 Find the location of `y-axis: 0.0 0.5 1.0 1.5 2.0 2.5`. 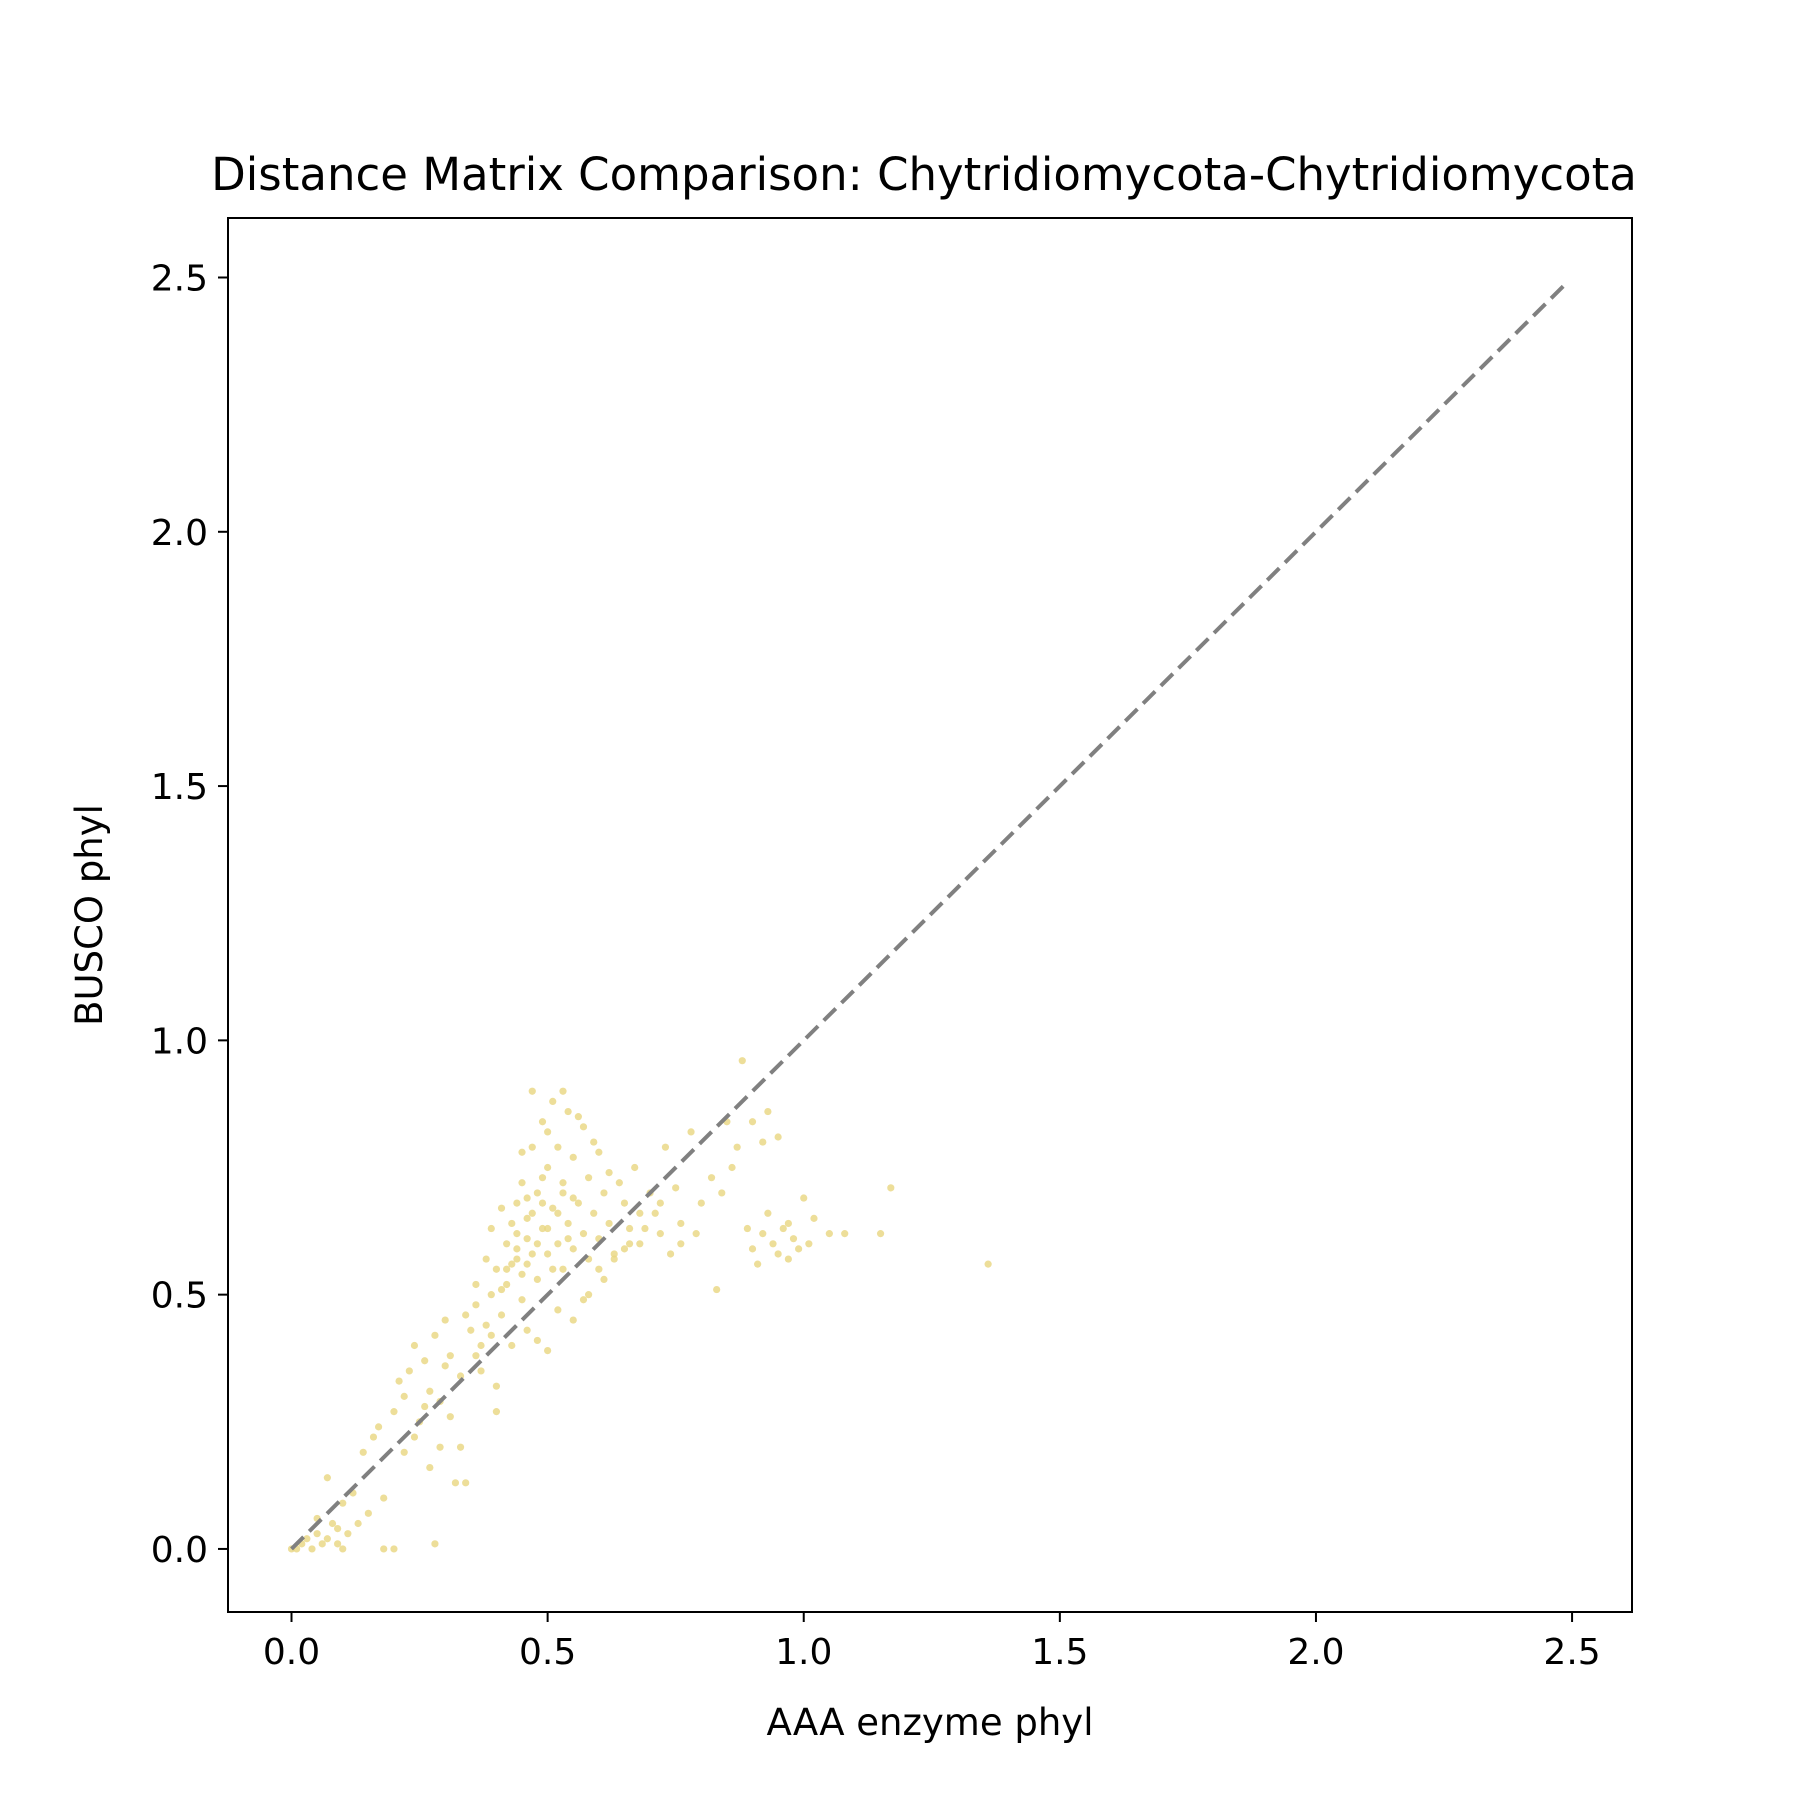

y-axis: 0.0 0.5 1.0 1.5 2.0 2.5 is located at coordinates (189, 915).